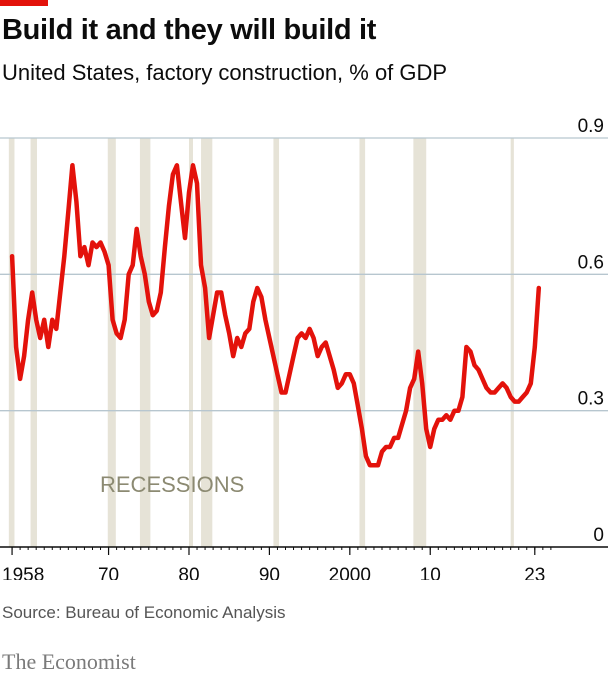 Image resolution: width=608 pixels, height=681 pixels. I want to click on x-tick-label: 10, so click(430, 572).